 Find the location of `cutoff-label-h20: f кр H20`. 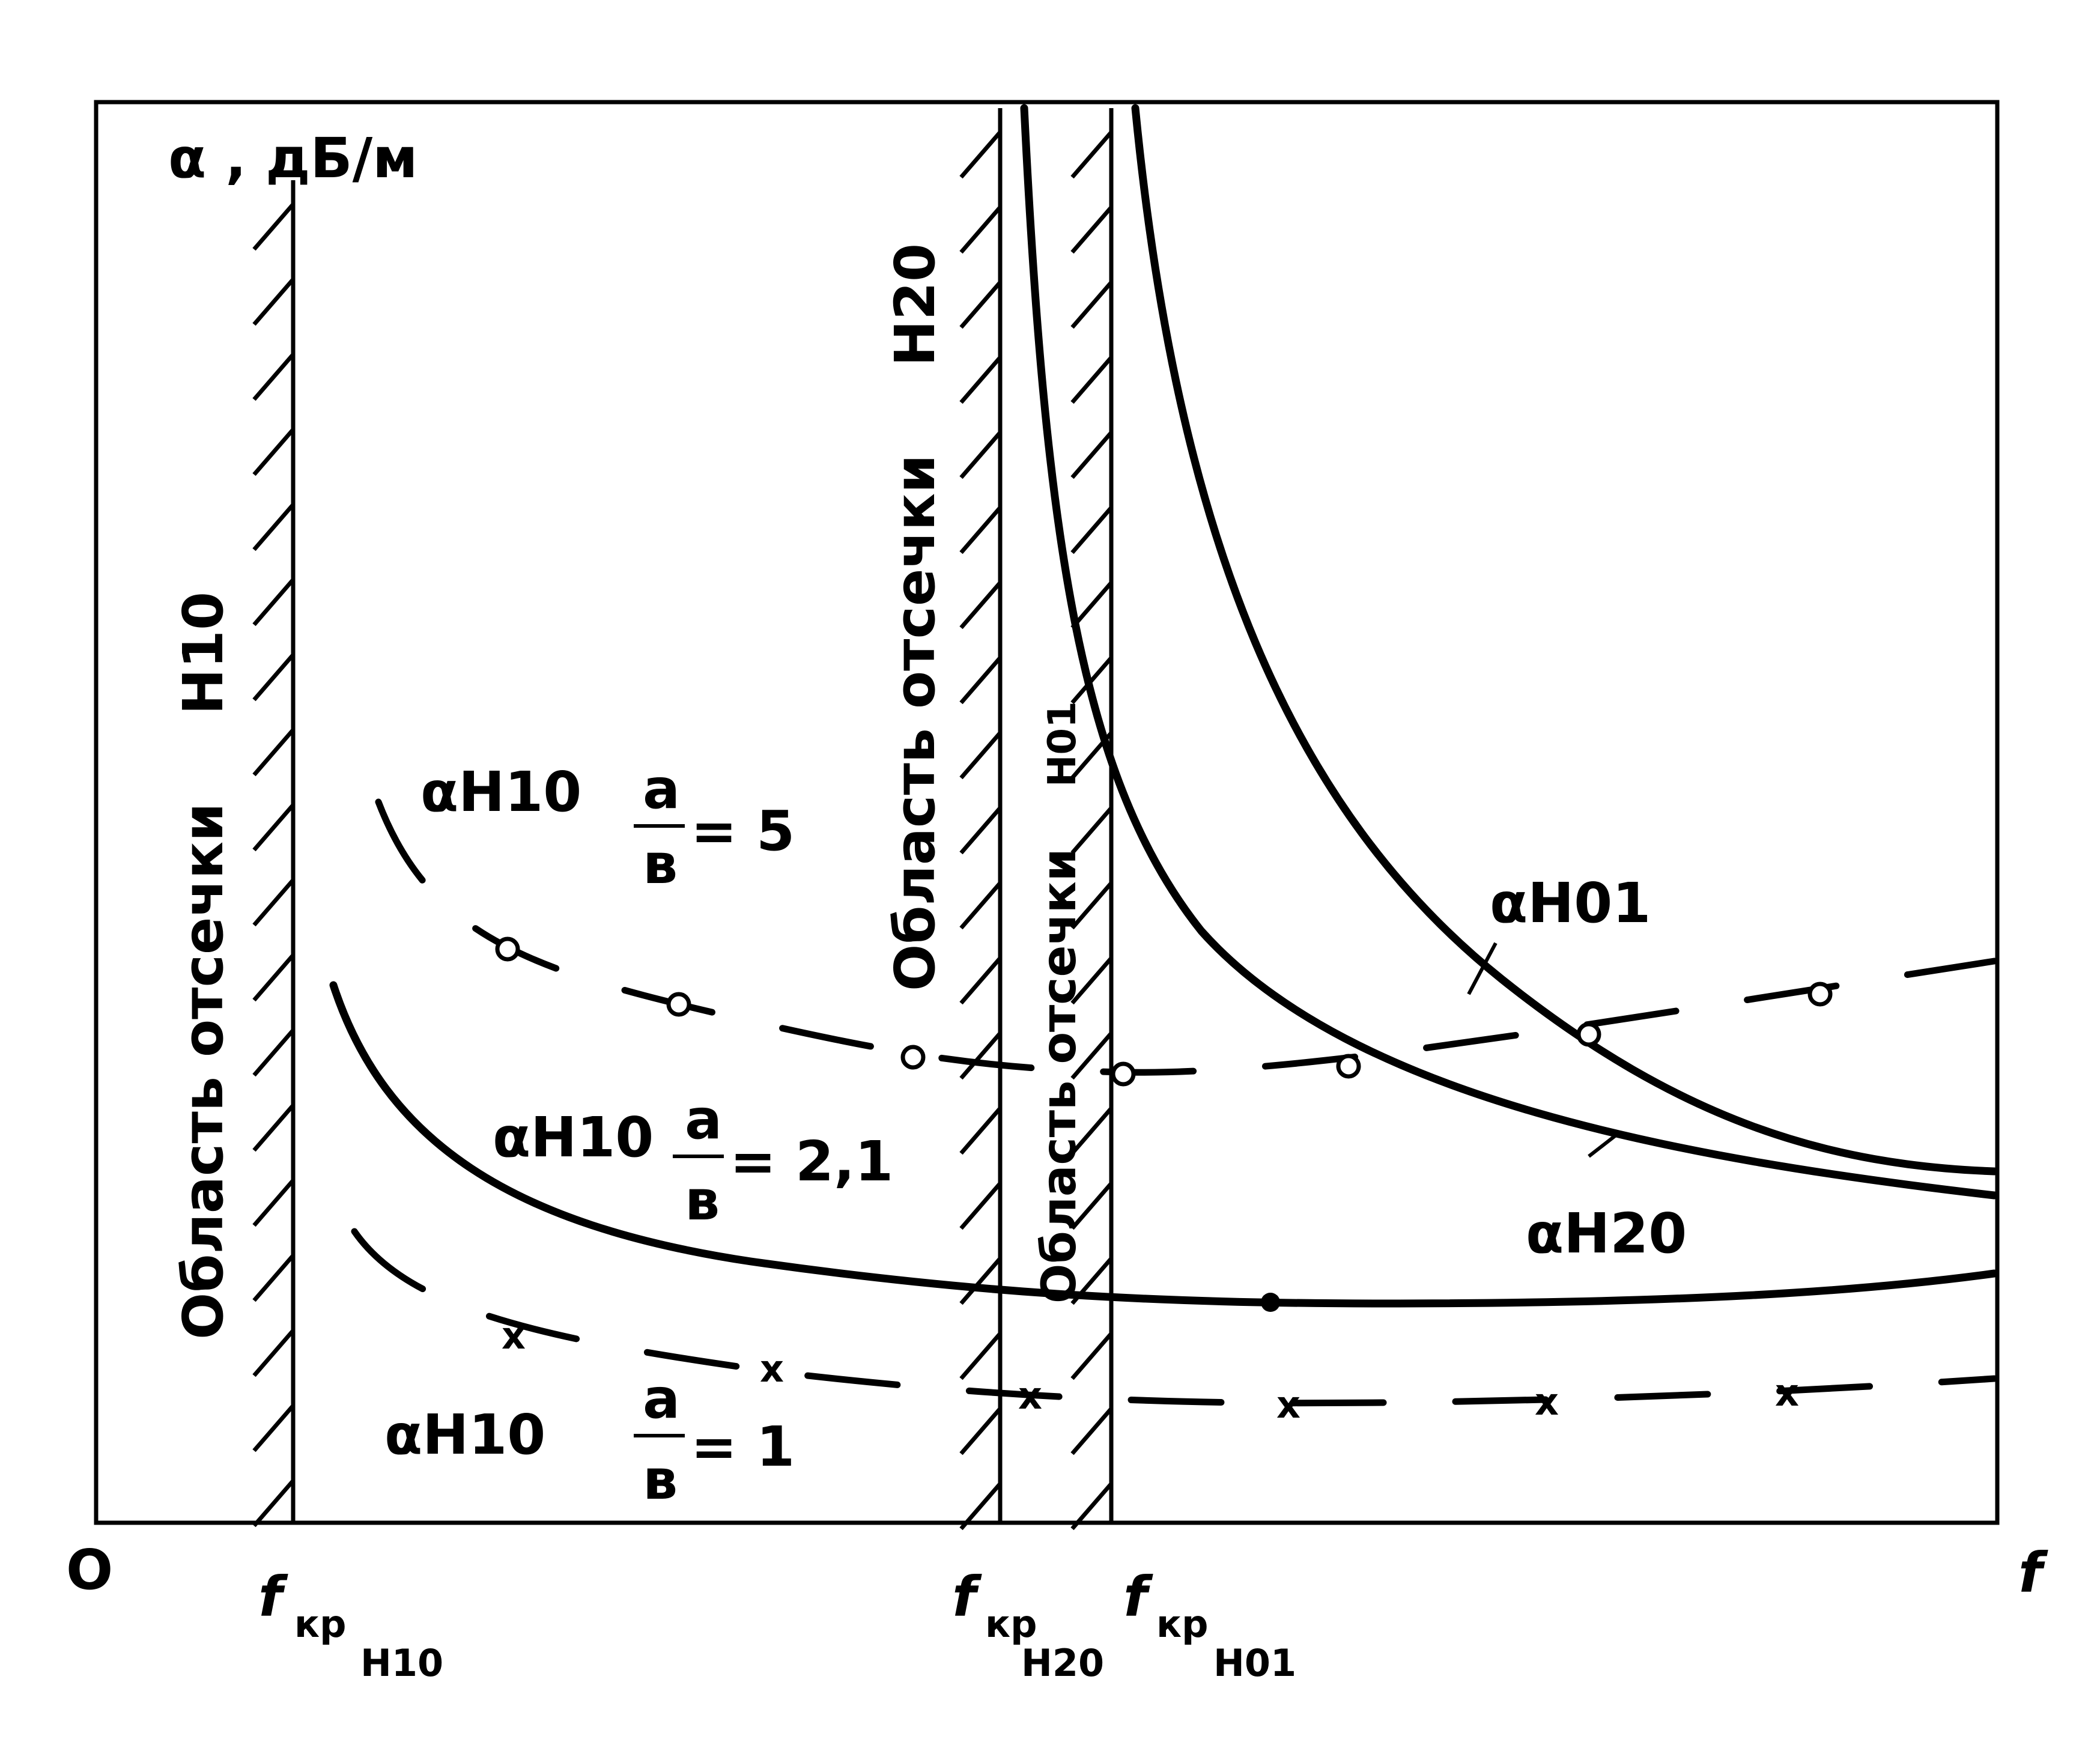

cutoff-label-h20: f кр H20 is located at coordinates (1028, 1625).